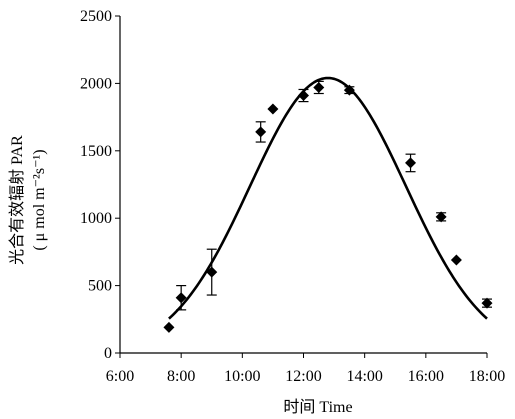 This screenshot has height=419, width=515. Describe the element at coordinates (120, 376) in the screenshot. I see `x-tick-label: 6:00` at that location.